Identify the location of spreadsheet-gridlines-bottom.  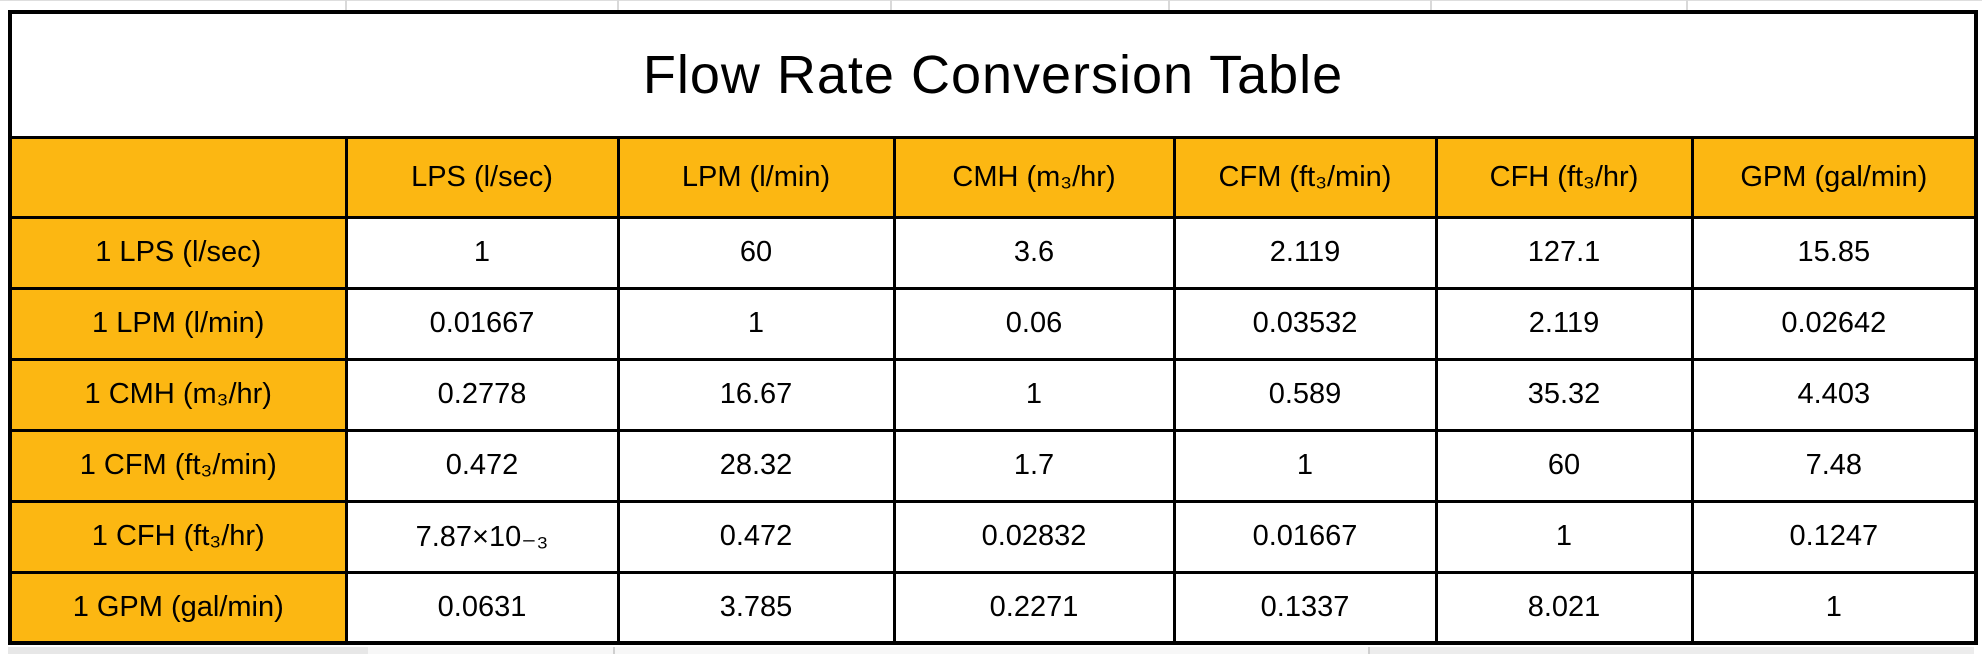
(991, 650).